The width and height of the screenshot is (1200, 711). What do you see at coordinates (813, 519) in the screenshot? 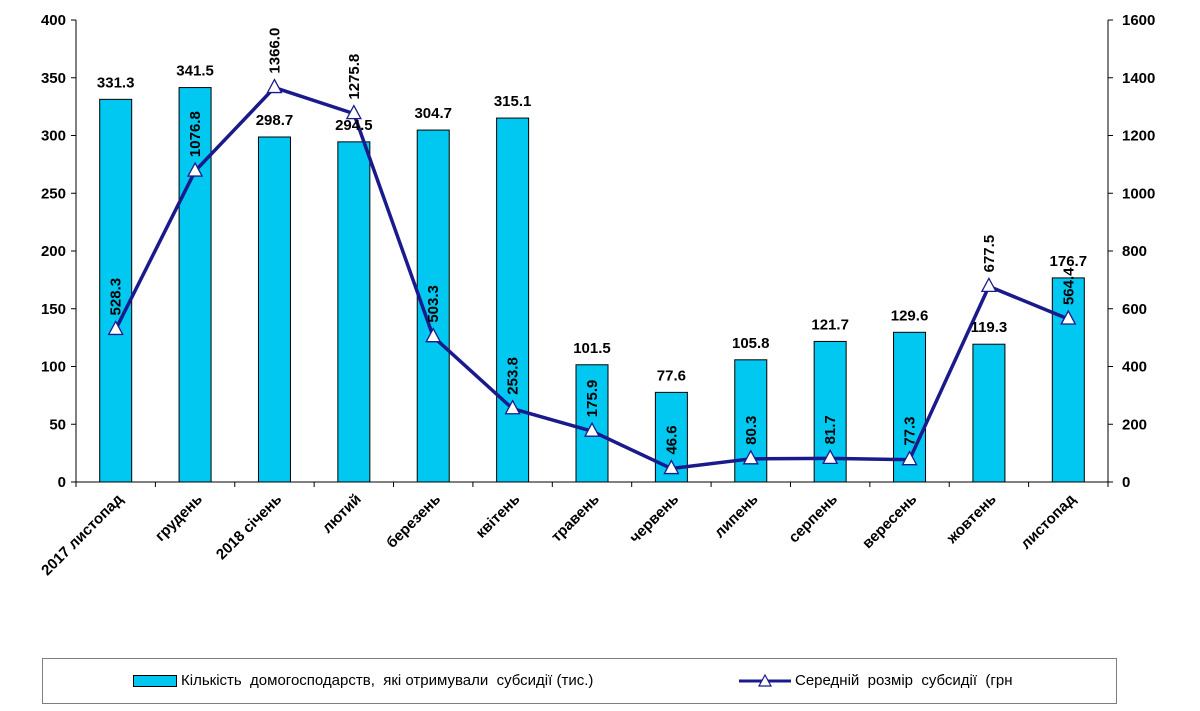
I see `x-tick-label: серпень` at bounding box center [813, 519].